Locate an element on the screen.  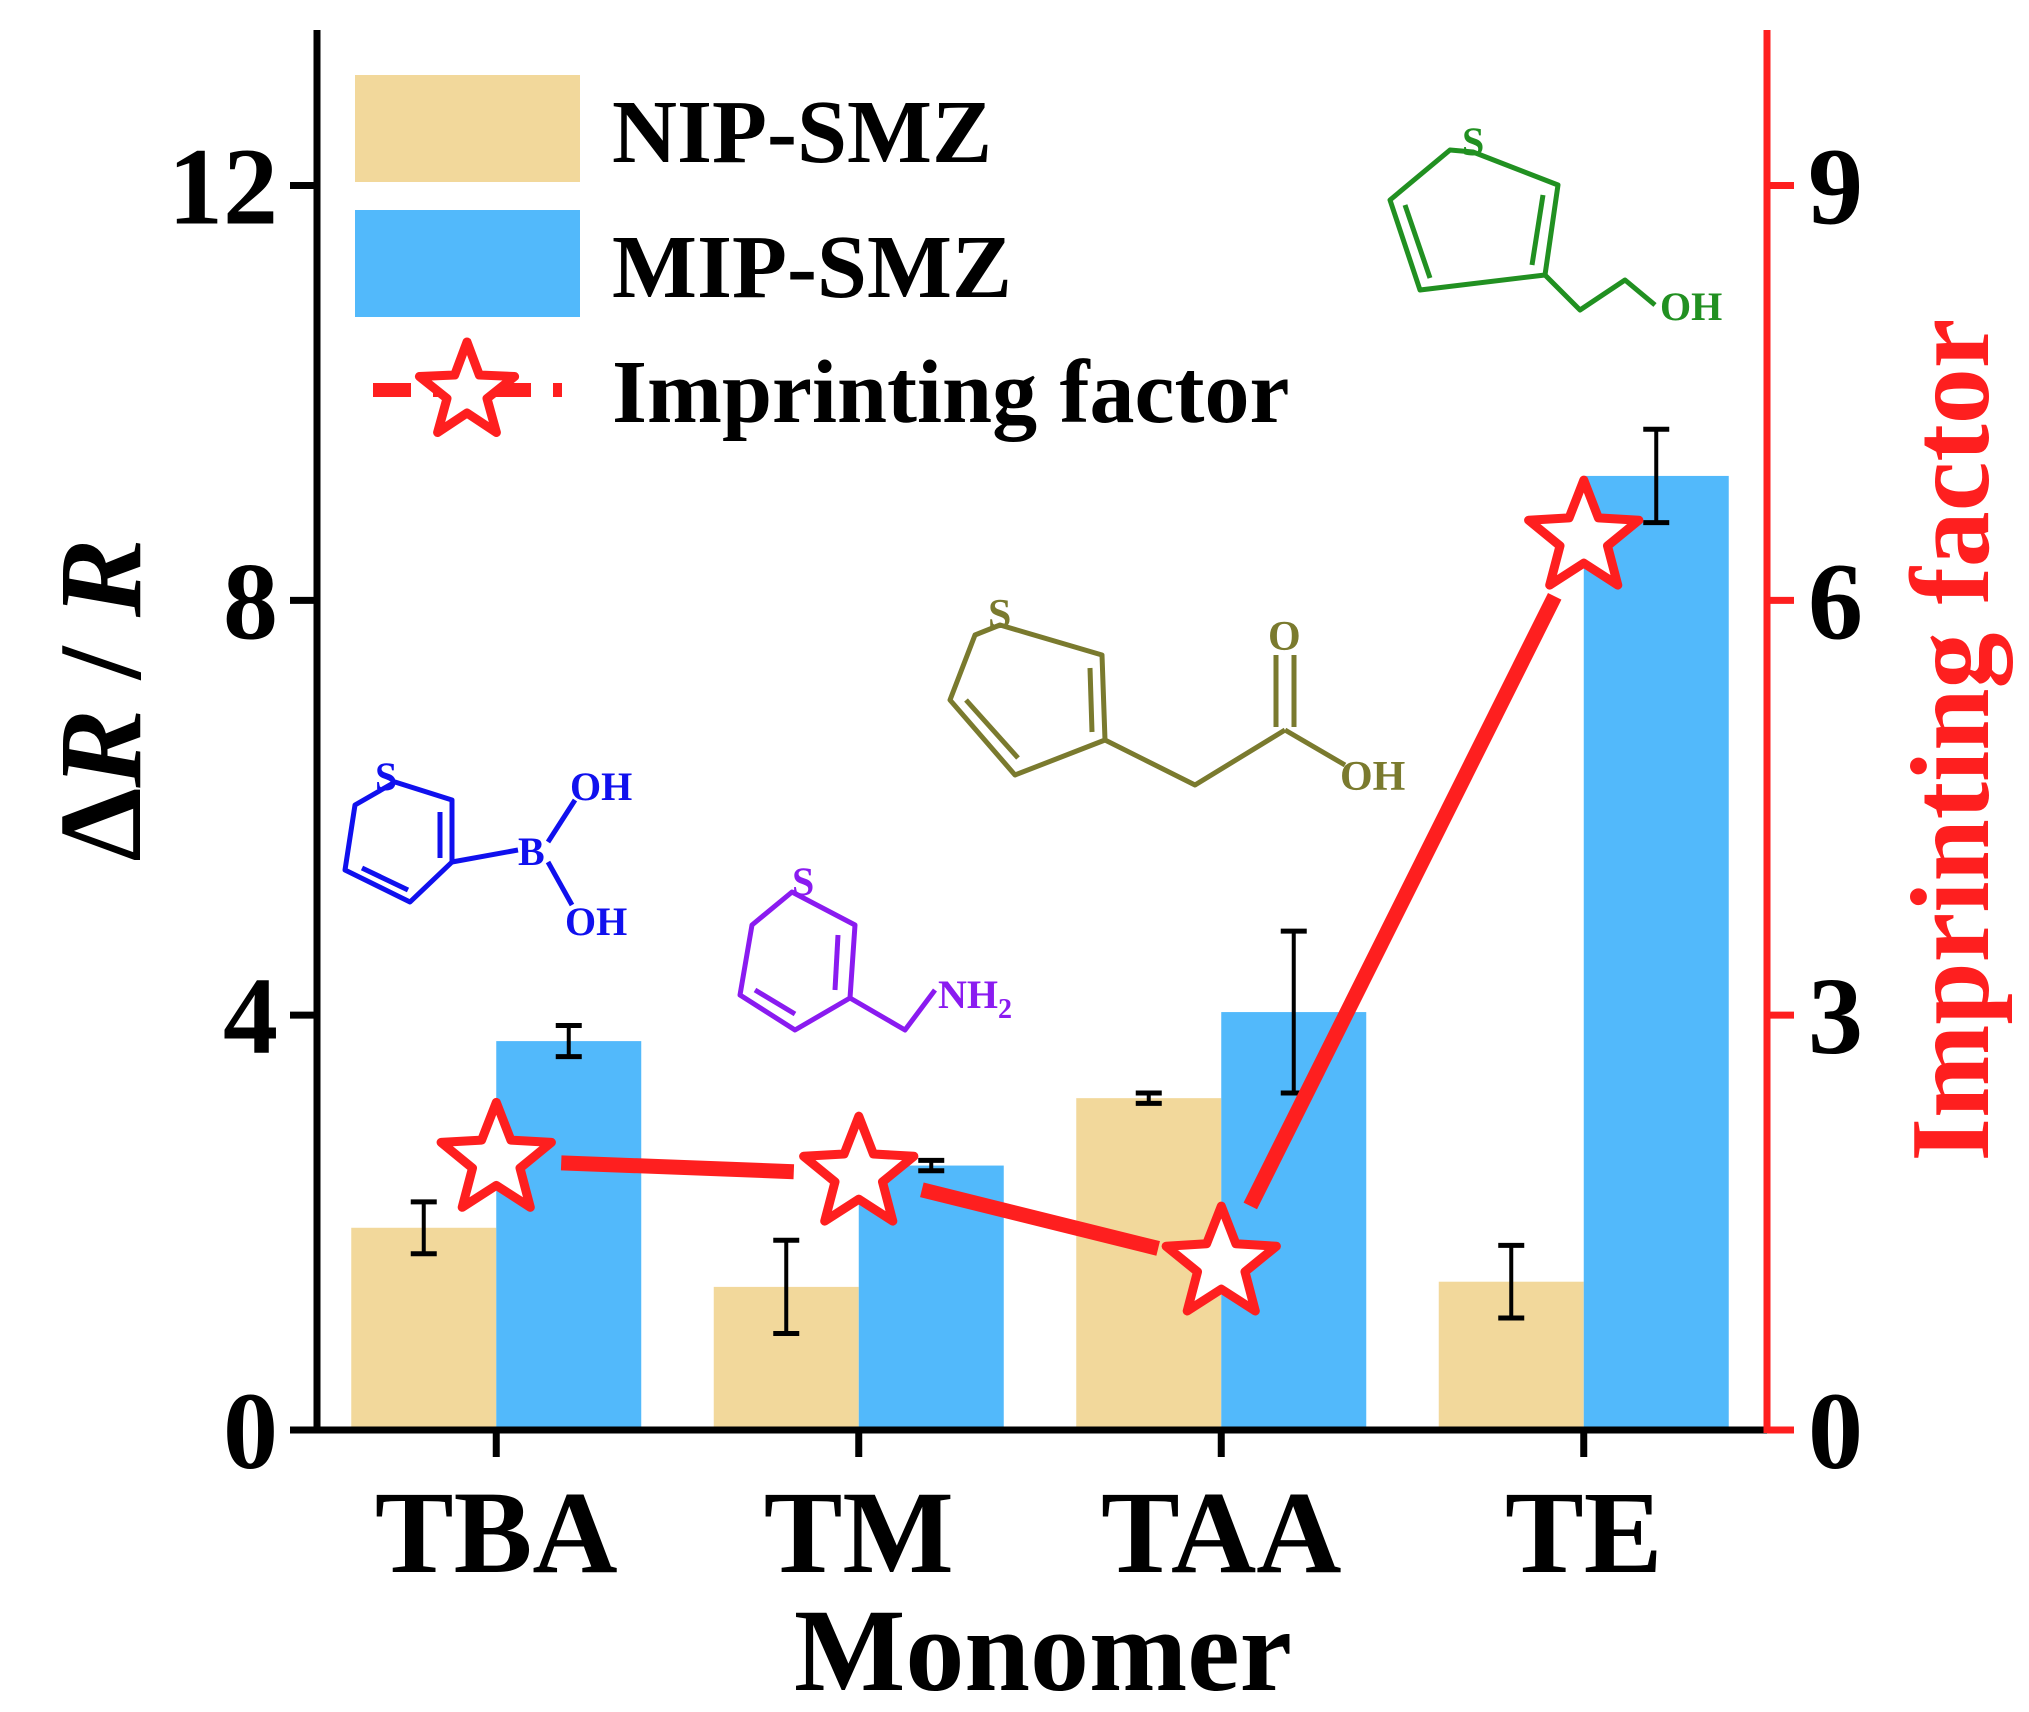
imprinting-star-te is located at coordinates (1584, 532).